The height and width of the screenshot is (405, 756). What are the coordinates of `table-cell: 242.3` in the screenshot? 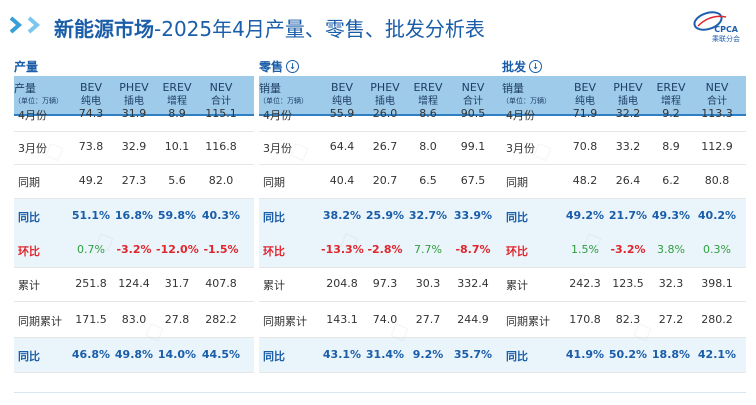 It's located at (585, 283).